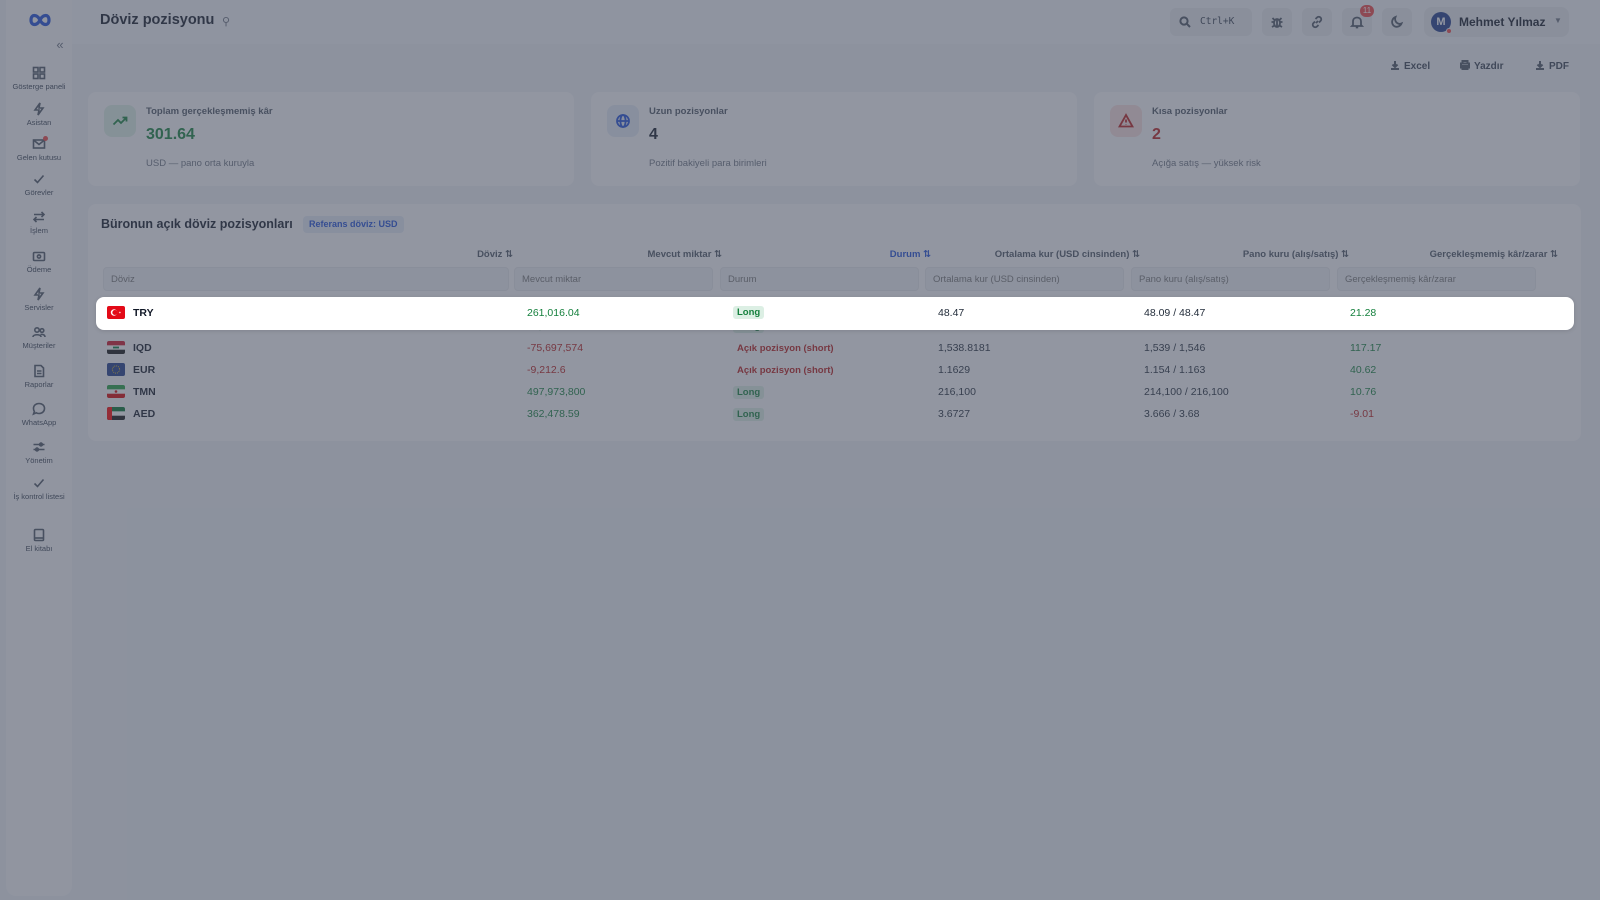 This screenshot has height=900, width=1600. What do you see at coordinates (1067, 254) in the screenshot?
I see `column-header-avg-rate: Ortalama kur (USD cinsinden) ⇅` at bounding box center [1067, 254].